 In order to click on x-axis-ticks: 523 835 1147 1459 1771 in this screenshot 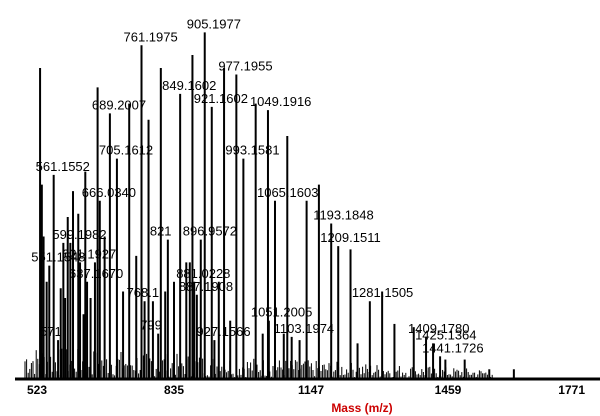, I will do `click(306, 390)`.